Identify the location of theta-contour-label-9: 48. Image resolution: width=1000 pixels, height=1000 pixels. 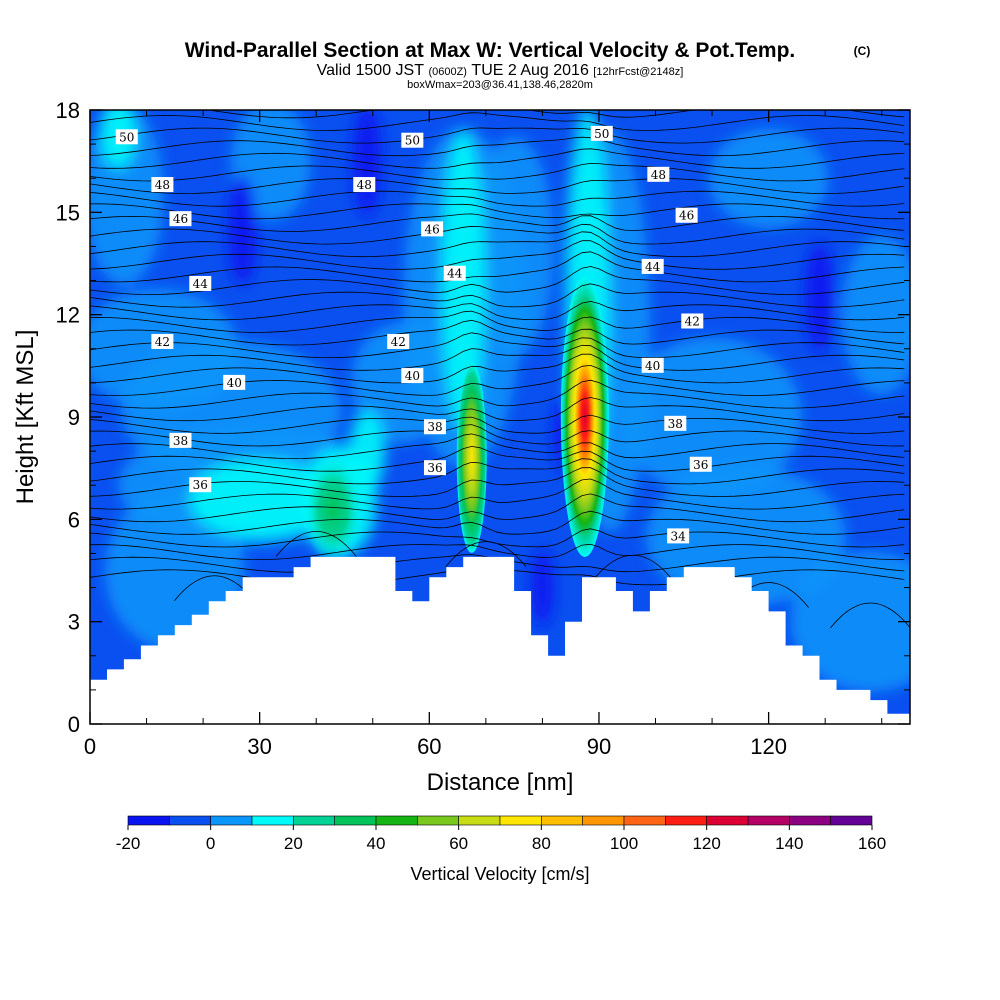
(364, 185).